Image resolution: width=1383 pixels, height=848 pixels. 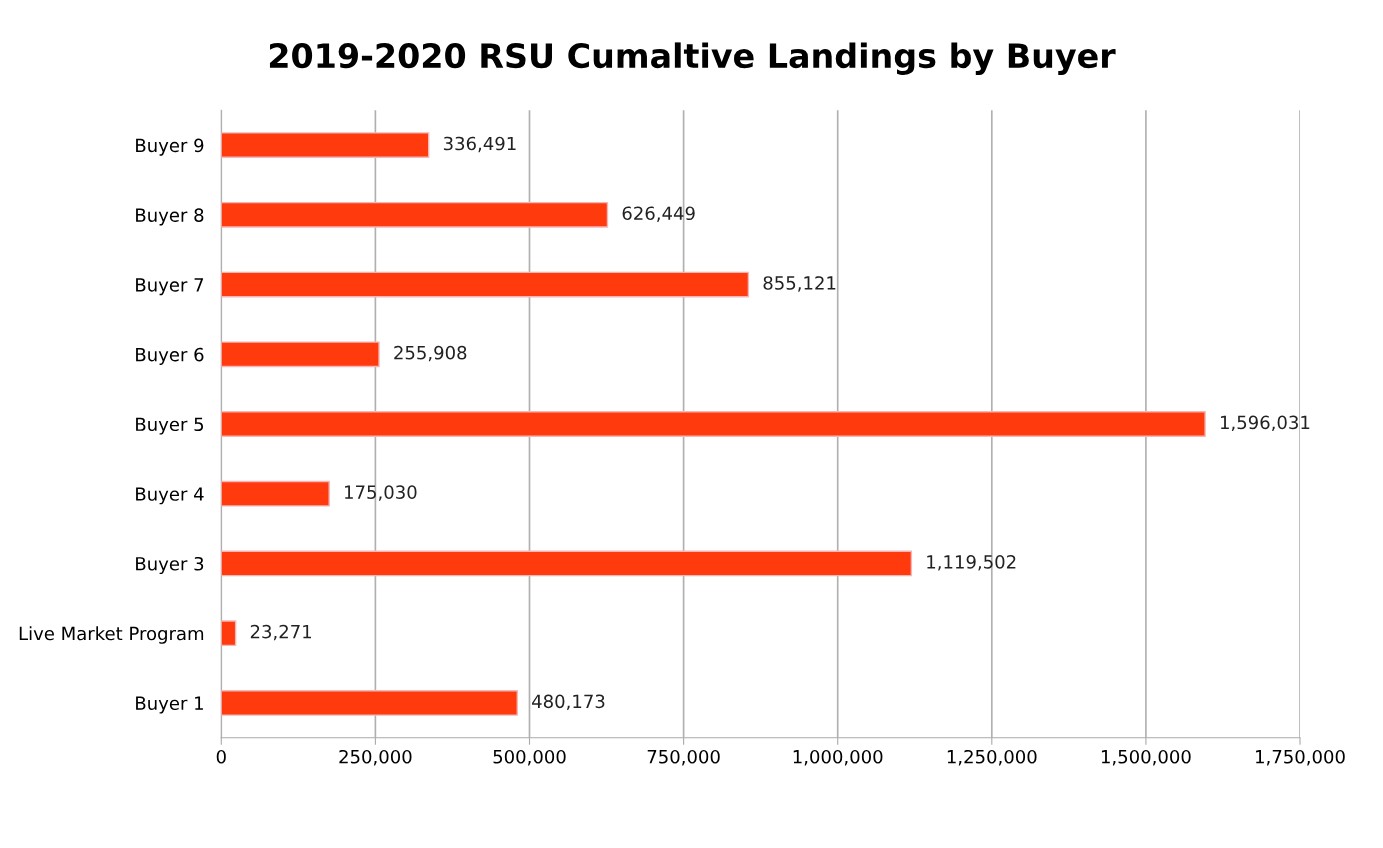 I want to click on x-tick-label: 500,000, so click(x=529, y=757).